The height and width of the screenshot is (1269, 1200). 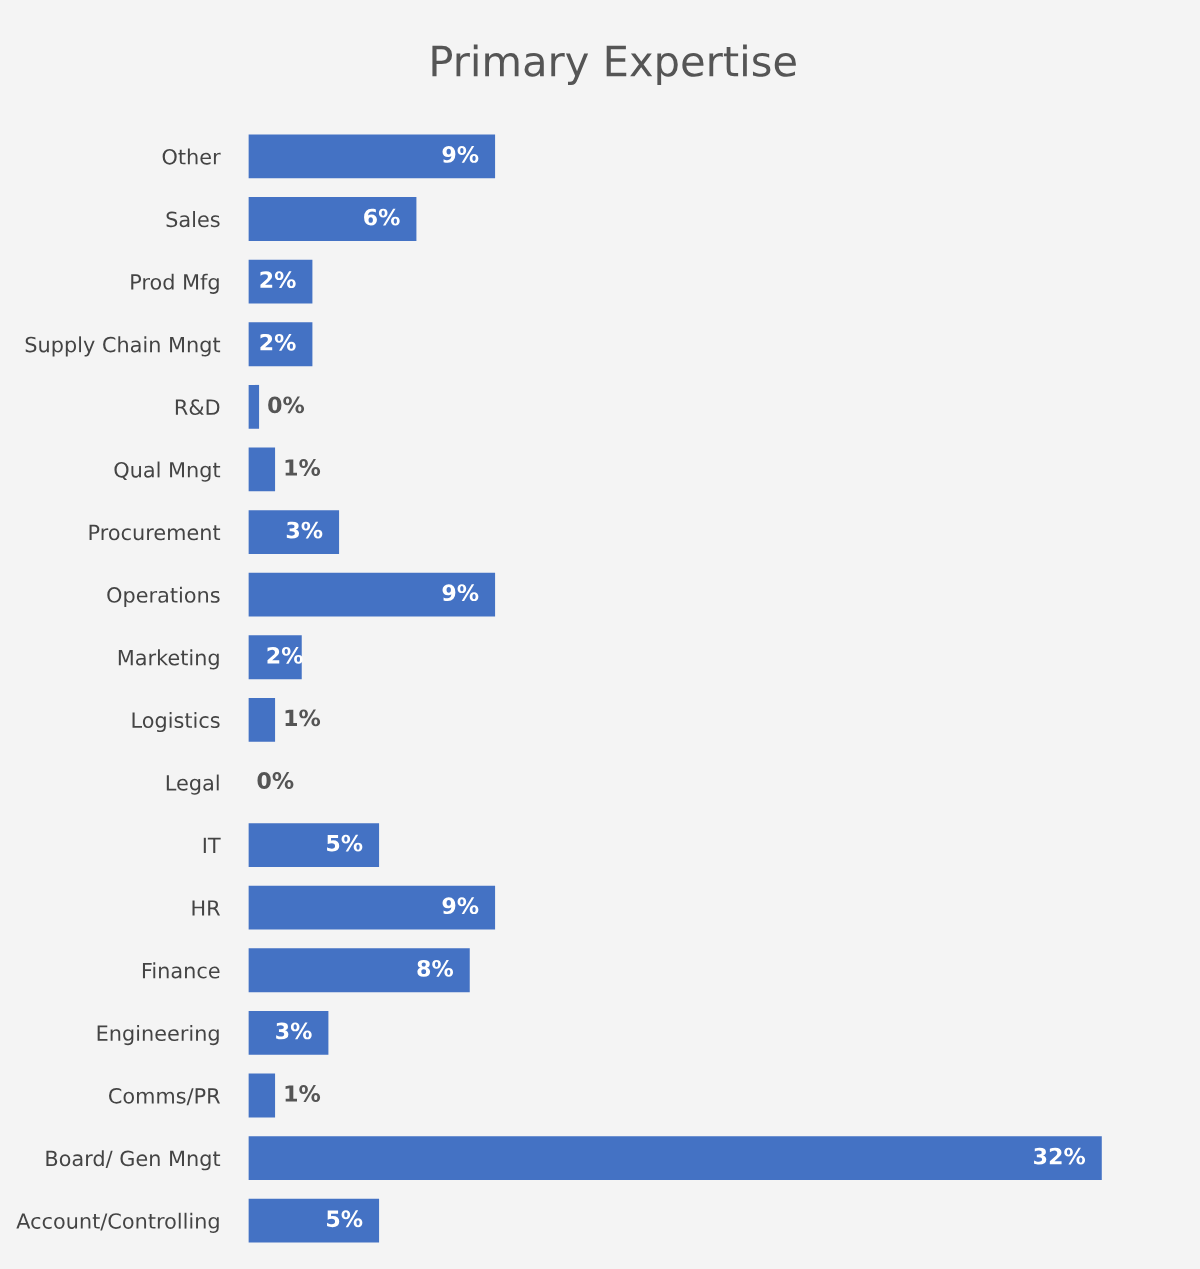 I want to click on y-tick-label: R&D, so click(x=197, y=407).